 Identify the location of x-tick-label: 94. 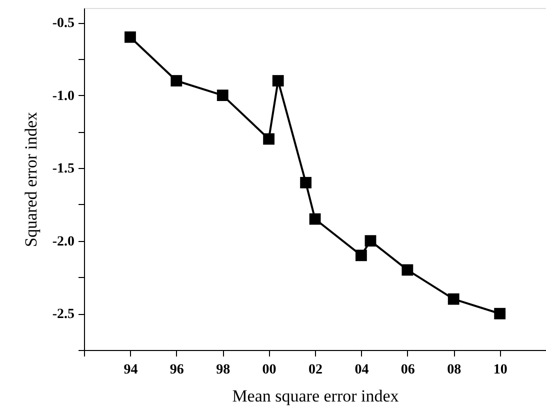
(131, 370).